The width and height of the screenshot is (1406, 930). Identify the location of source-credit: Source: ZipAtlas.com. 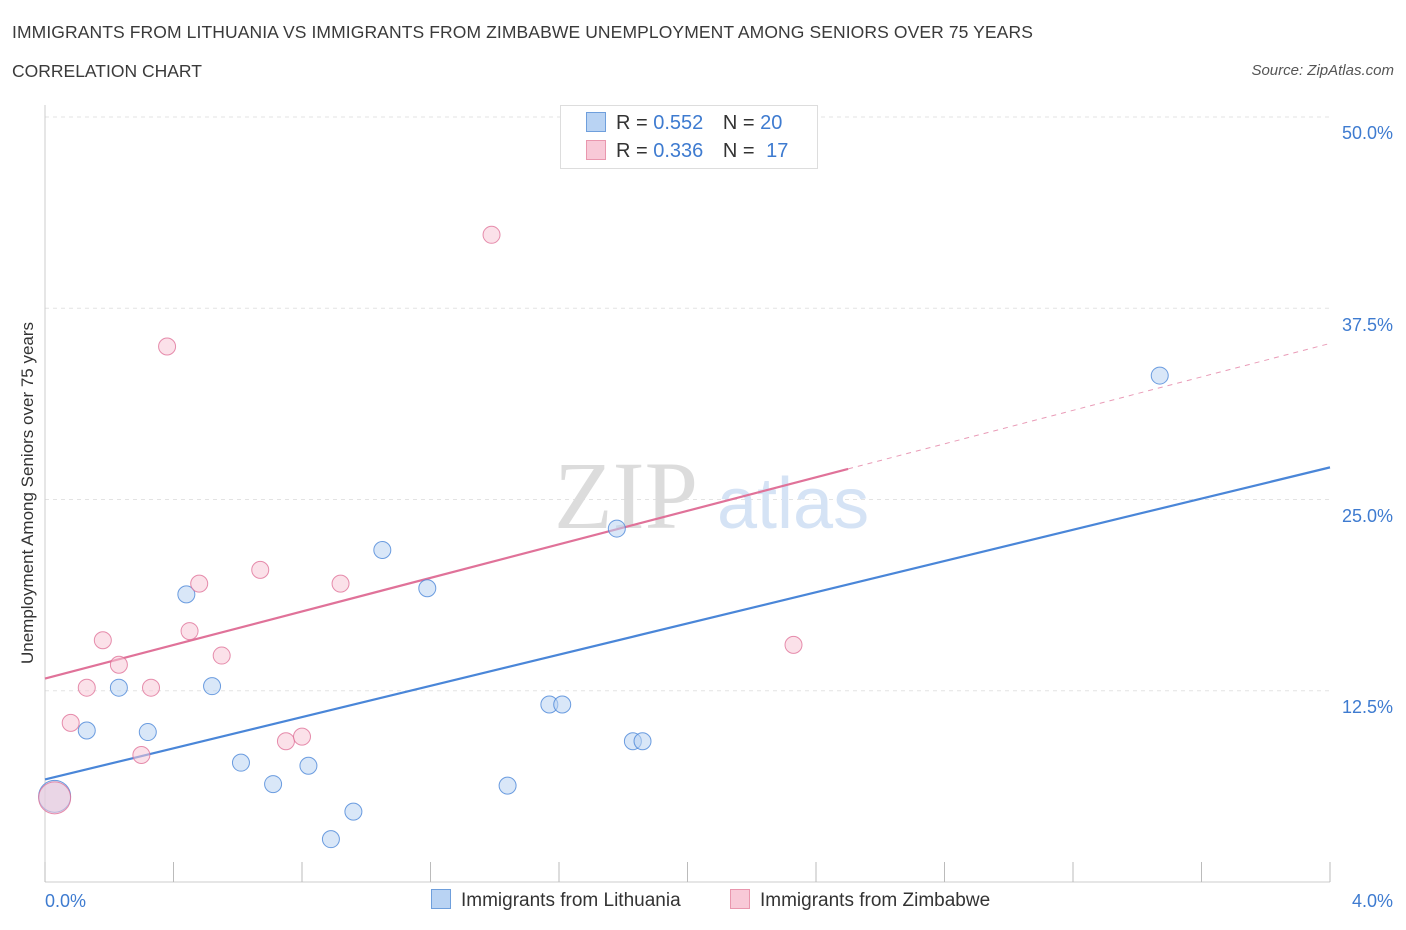
(1322, 70).